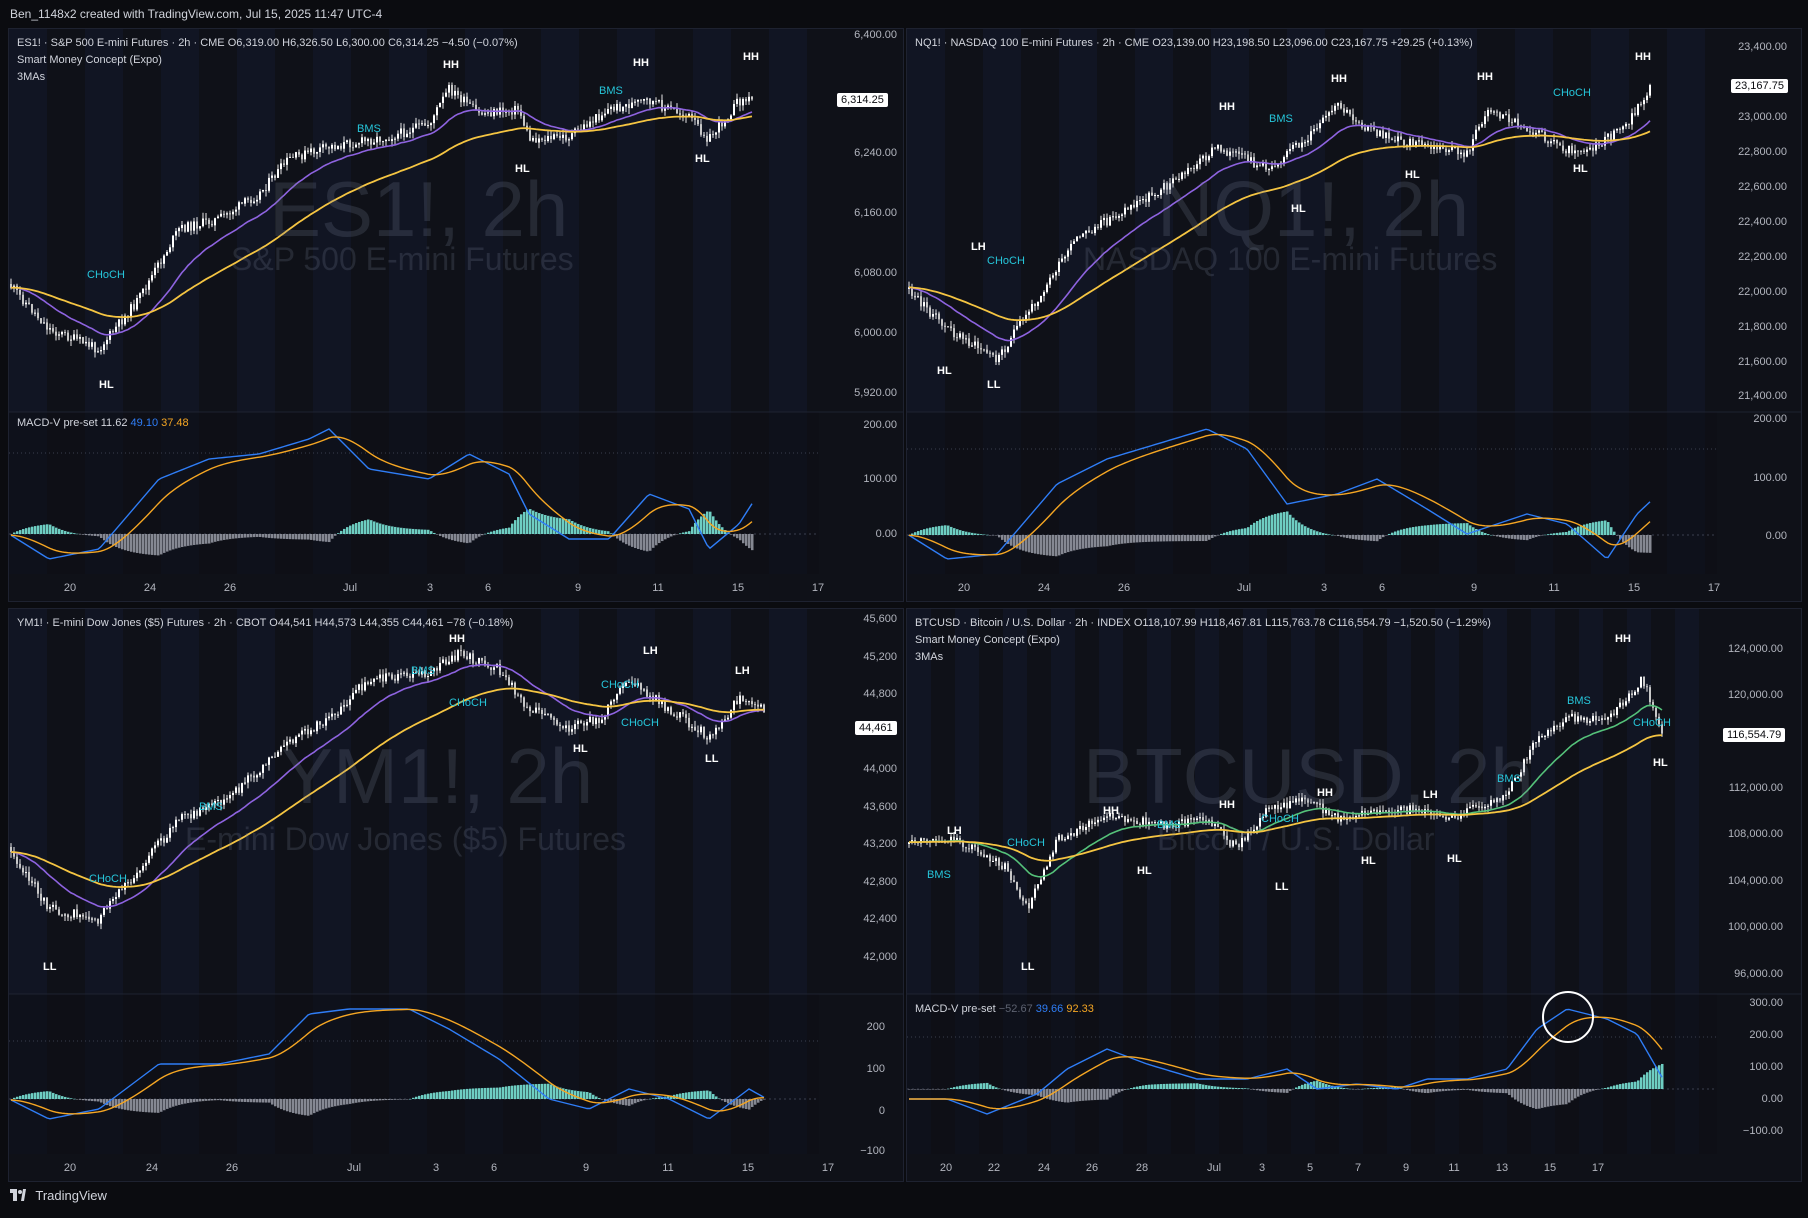  Describe the element at coordinates (103, 423) in the screenshot. I see `es-macd-legend: MACD-V pre-set 11.62 49.10 37.48` at that location.